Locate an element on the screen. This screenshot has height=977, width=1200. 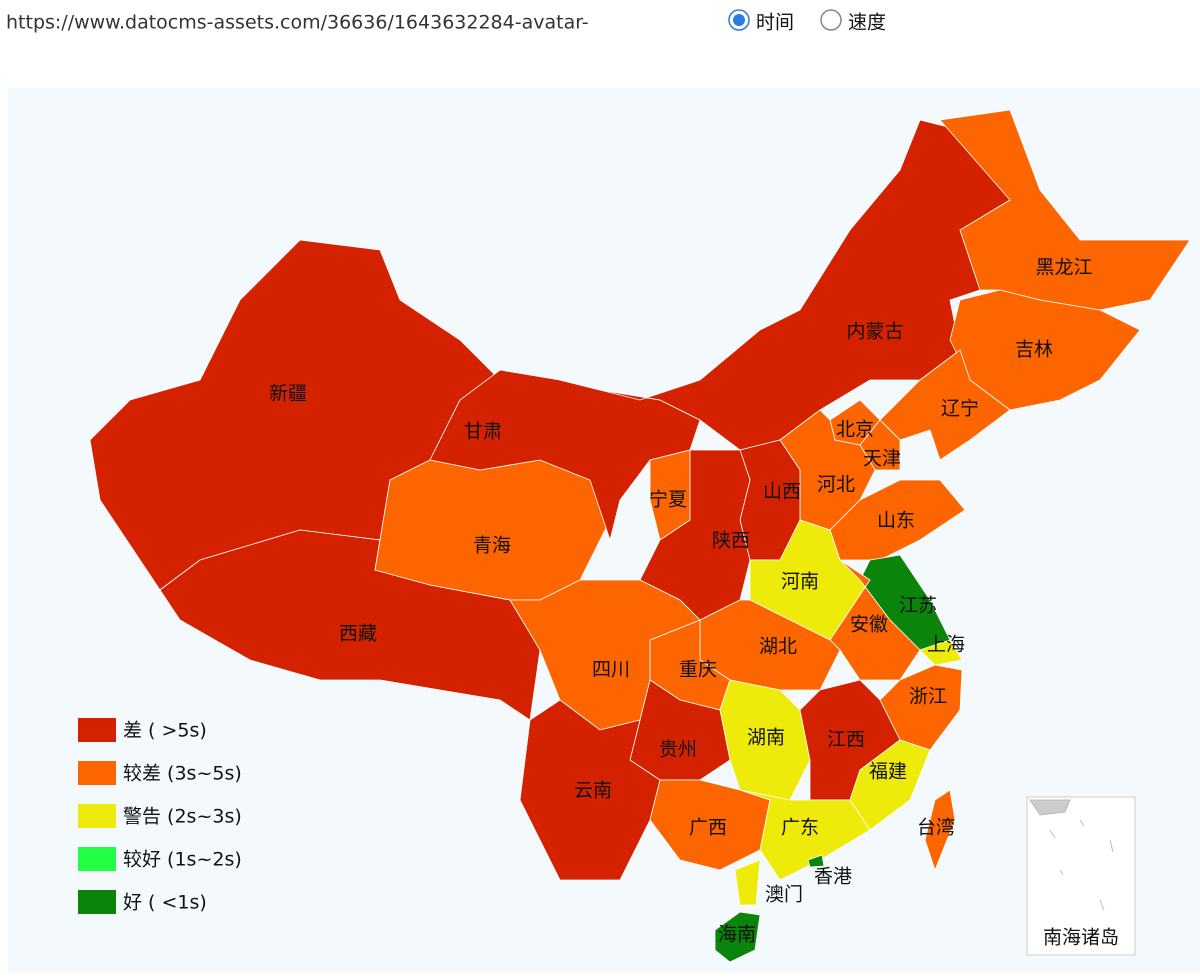
legend-label: 差 ( >5s) is located at coordinates (165, 731).